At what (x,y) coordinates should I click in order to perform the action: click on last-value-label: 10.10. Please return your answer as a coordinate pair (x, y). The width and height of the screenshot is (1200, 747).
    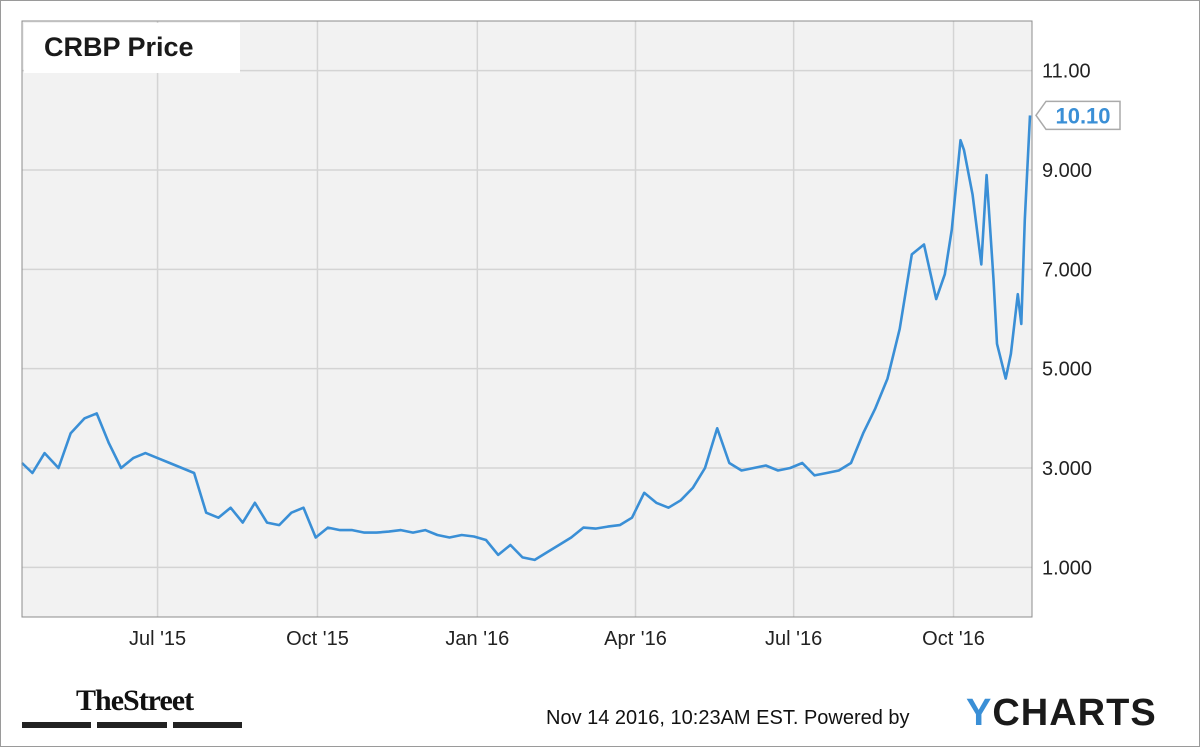
    Looking at the image, I should click on (1078, 115).